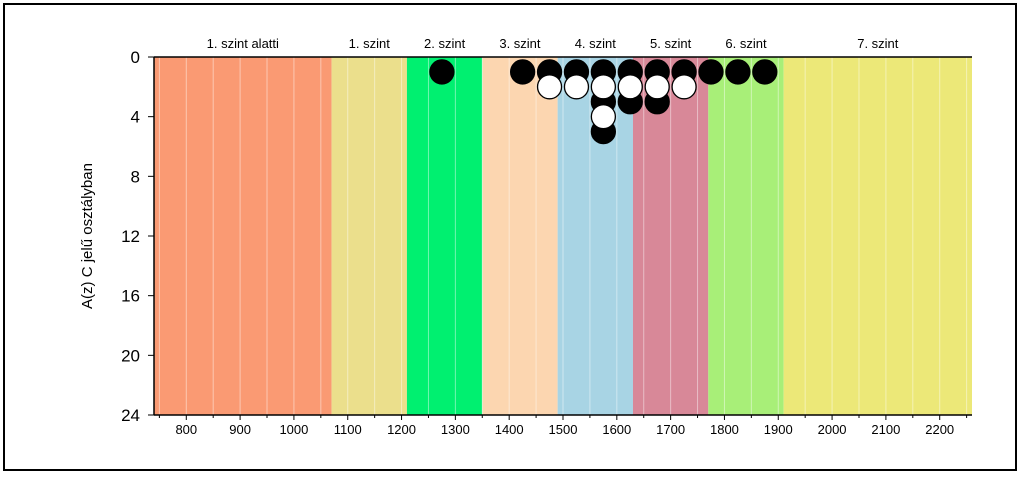 The width and height of the screenshot is (1024, 478). Describe the element at coordinates (135, 57) in the screenshot. I see `y-tick-label-0: 0` at that location.